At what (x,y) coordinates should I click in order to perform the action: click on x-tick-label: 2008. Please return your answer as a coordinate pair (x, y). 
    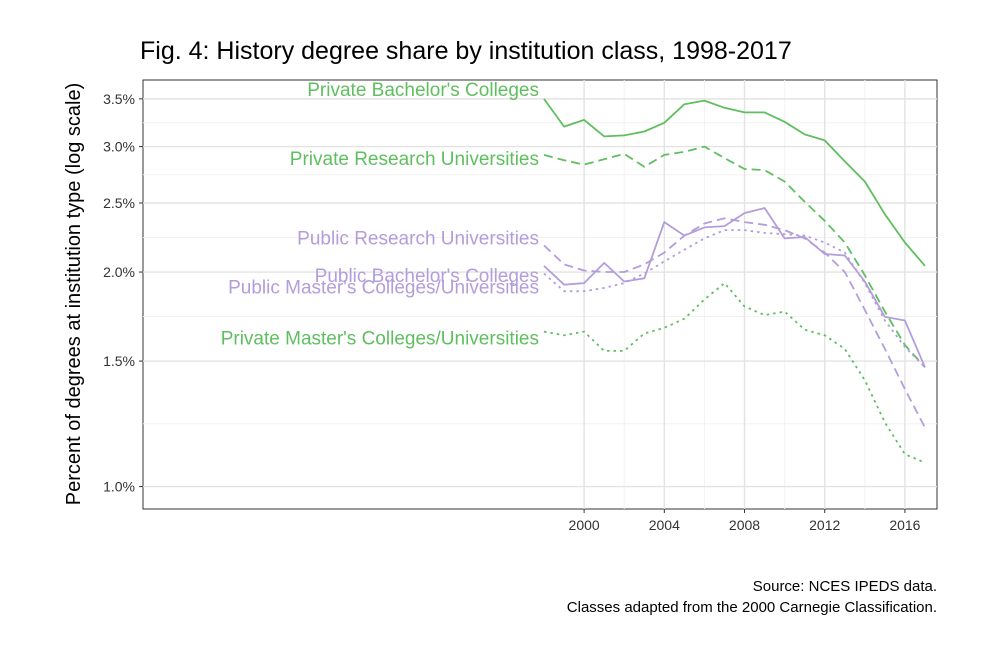
    Looking at the image, I should click on (744, 525).